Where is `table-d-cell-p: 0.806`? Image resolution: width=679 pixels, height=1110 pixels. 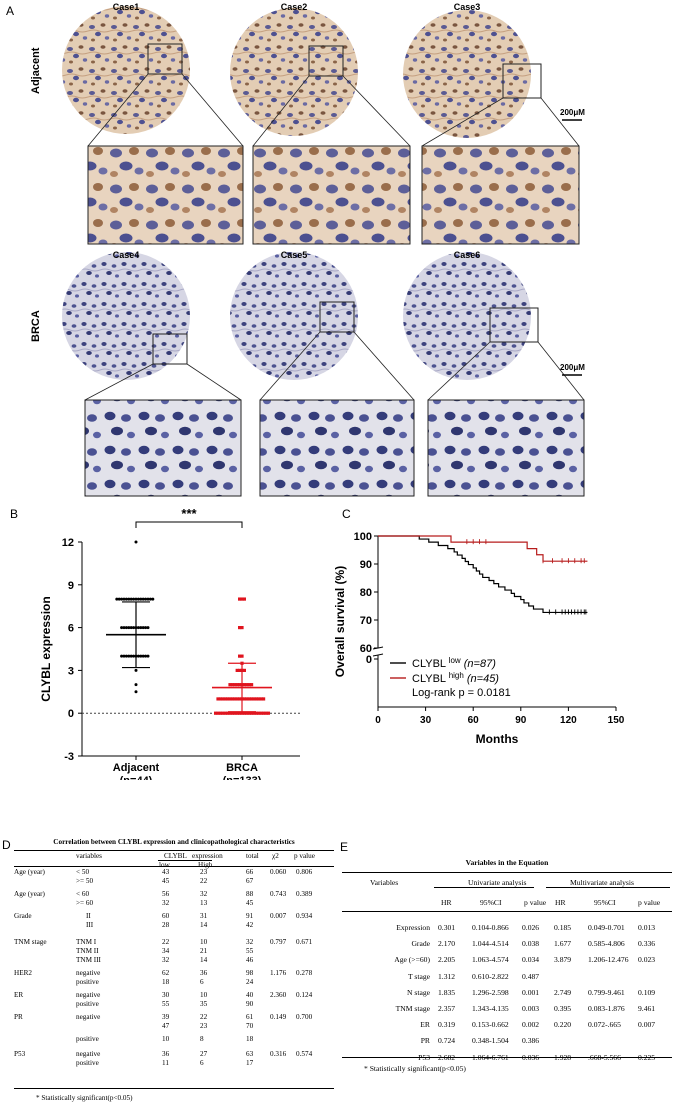 table-d-cell-p: 0.806 is located at coordinates (304, 872).